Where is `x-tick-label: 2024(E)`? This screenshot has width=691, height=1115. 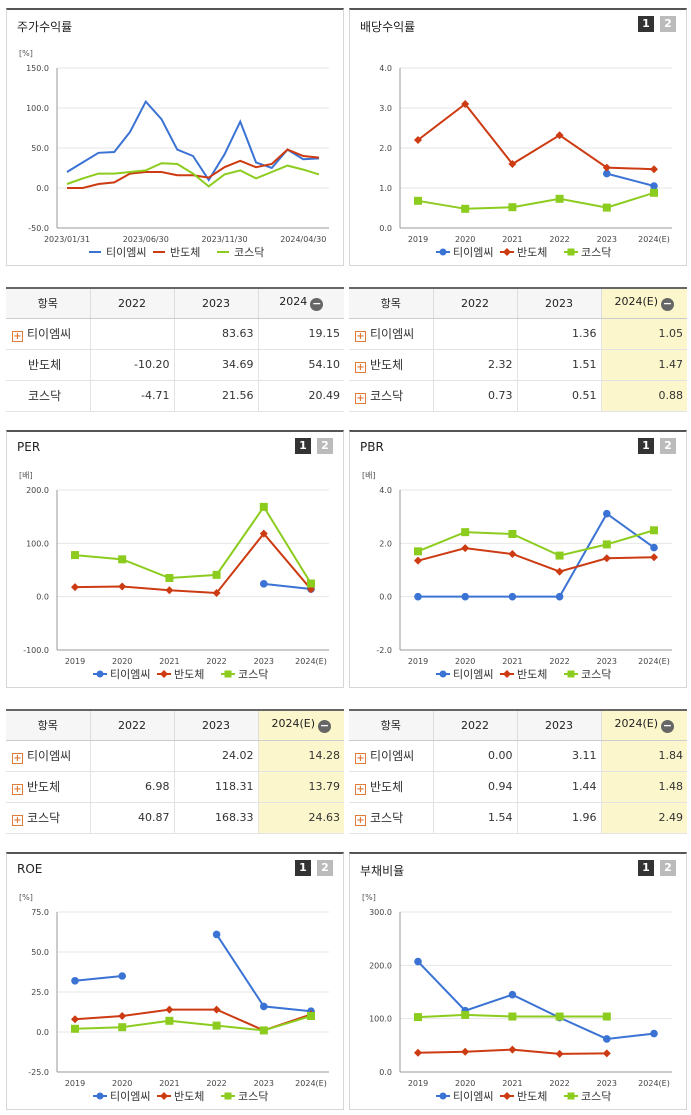 x-tick-label: 2024(E) is located at coordinates (654, 1083).